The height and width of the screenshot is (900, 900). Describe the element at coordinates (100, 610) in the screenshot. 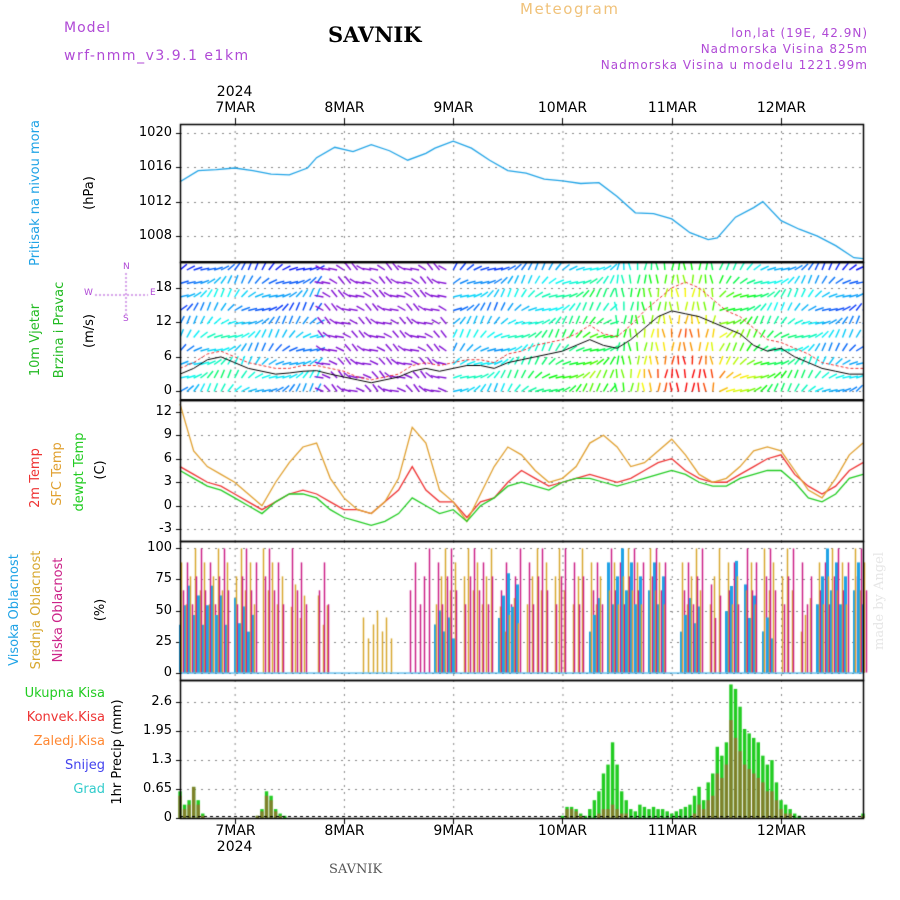

I see `cloud-unit-label: (%)` at that location.